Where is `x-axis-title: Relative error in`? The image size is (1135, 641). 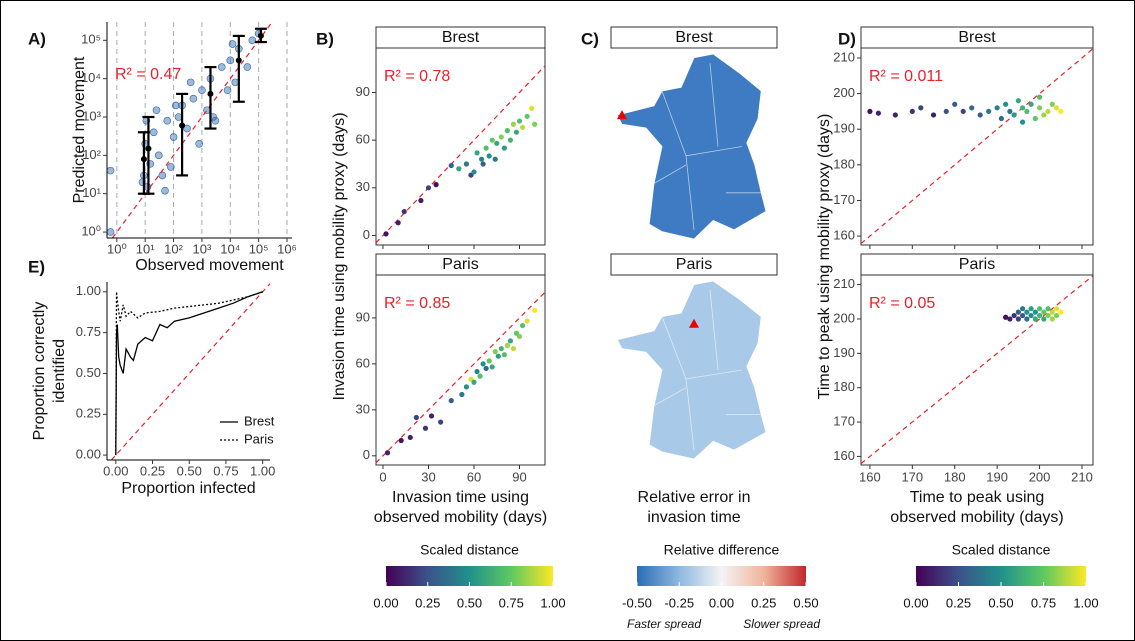
x-axis-title: Relative error in is located at coordinates (694, 497).